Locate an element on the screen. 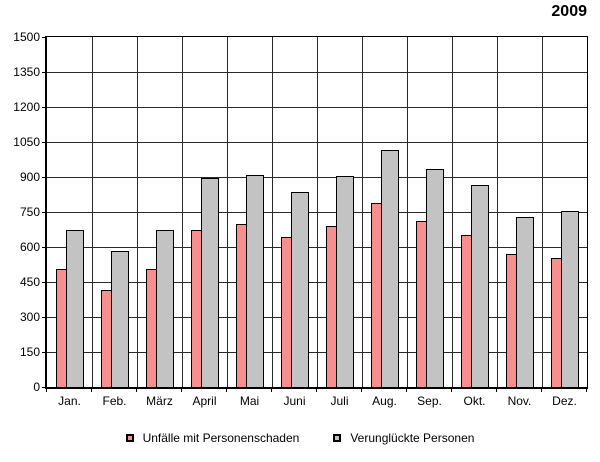  legend-entry-unfaelle: Unfälle mit Personenschaden is located at coordinates (212, 438).